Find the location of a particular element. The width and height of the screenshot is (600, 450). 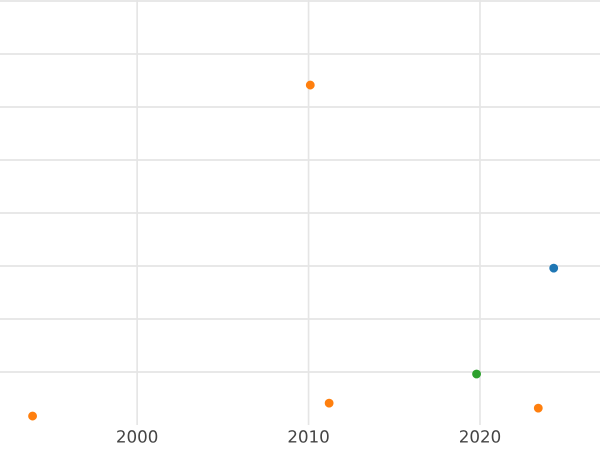

x-tick-label: 2020 is located at coordinates (480, 436).